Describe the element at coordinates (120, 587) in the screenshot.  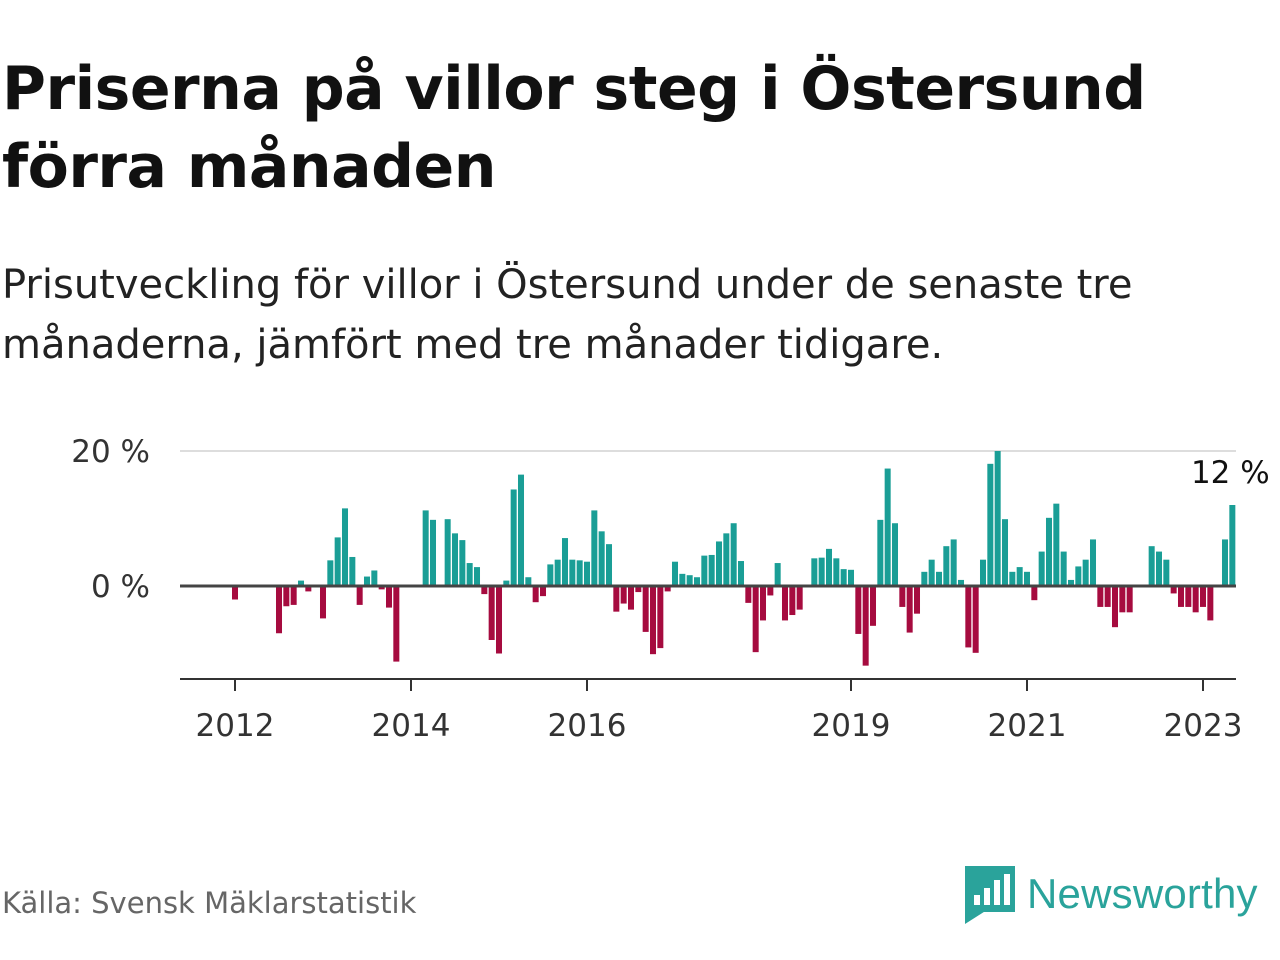
I see `y-tick-label: 0 %` at that location.